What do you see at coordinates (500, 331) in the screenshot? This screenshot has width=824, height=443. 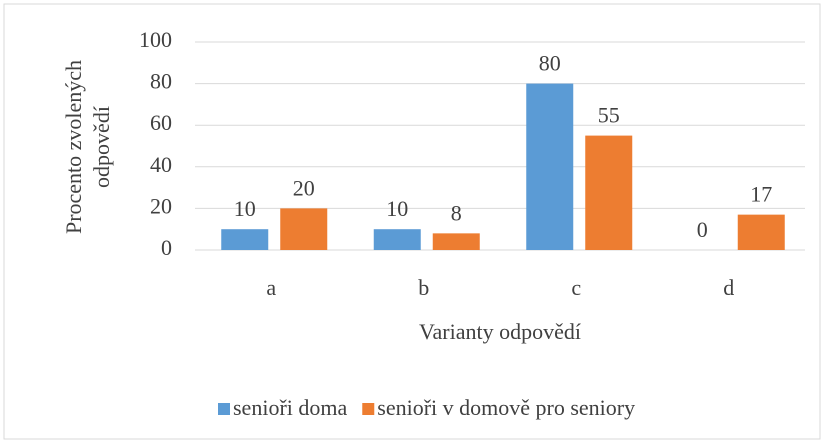 I see `x-axis-title: Varianty odpovědí` at bounding box center [500, 331].